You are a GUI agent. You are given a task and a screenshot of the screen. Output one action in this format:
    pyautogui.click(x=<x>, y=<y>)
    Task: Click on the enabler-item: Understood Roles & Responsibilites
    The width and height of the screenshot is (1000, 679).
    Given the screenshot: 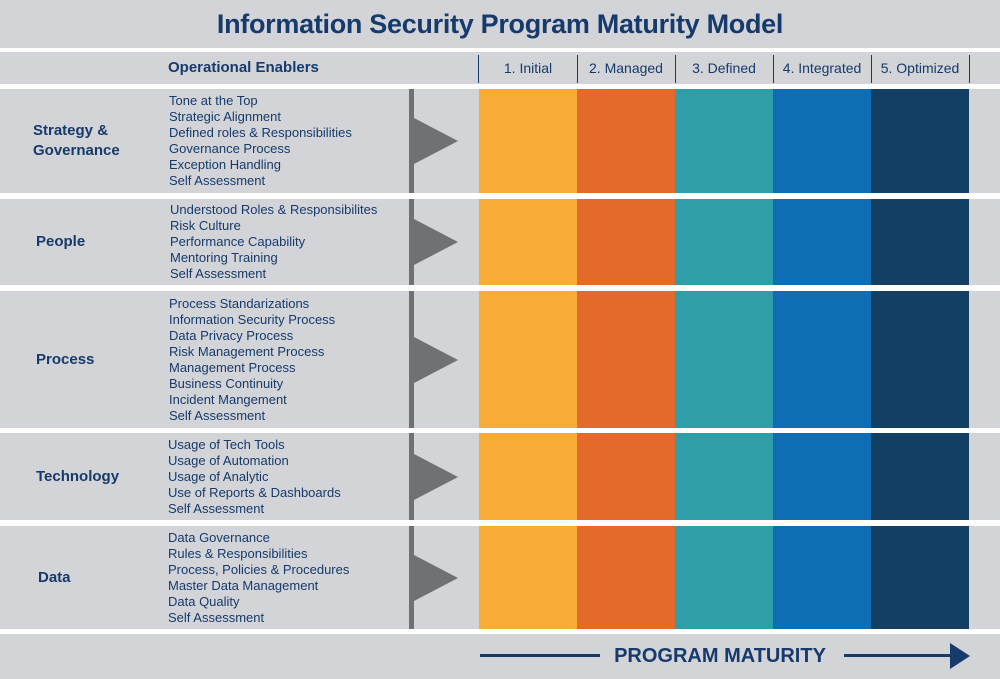 What is the action you would take?
    pyautogui.click(x=274, y=209)
    